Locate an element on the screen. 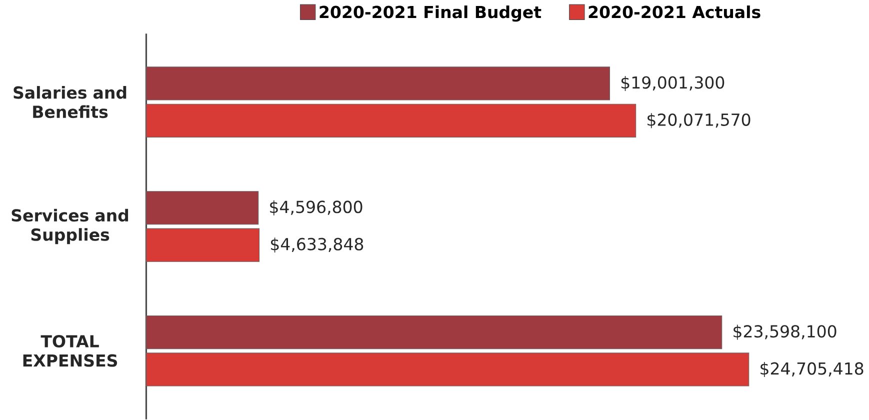 The height and width of the screenshot is (420, 869). y-tick-label: Salaries and Benefits is located at coordinates (70, 102).